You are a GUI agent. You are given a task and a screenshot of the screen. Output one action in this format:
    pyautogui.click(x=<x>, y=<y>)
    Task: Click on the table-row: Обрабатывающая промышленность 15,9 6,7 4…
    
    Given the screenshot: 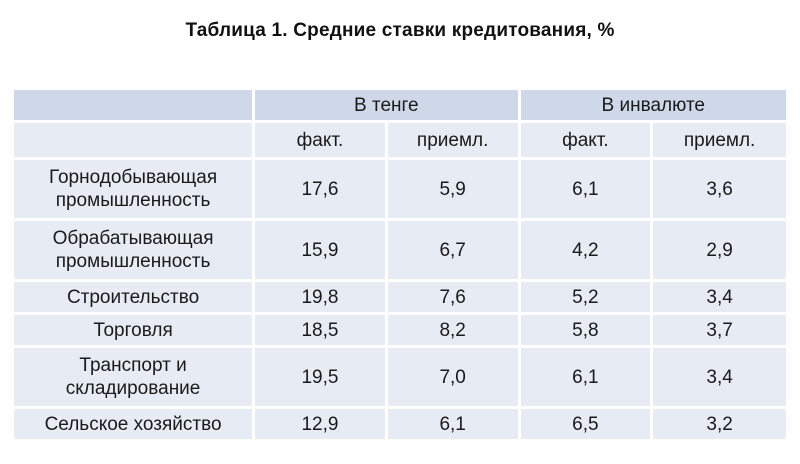 What is the action you would take?
    pyautogui.click(x=400, y=251)
    